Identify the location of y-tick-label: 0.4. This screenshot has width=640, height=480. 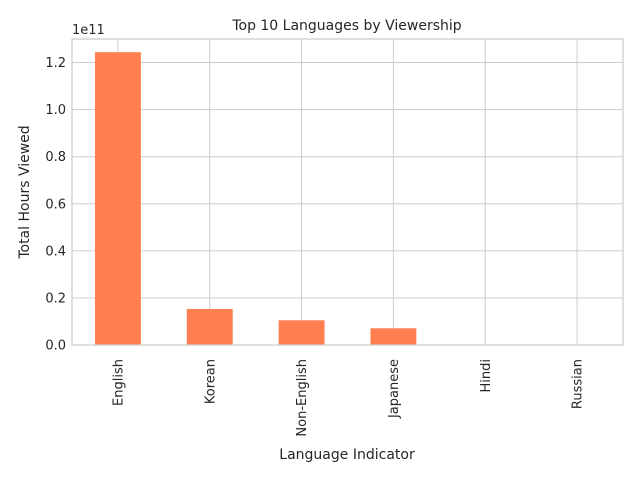
(55, 251).